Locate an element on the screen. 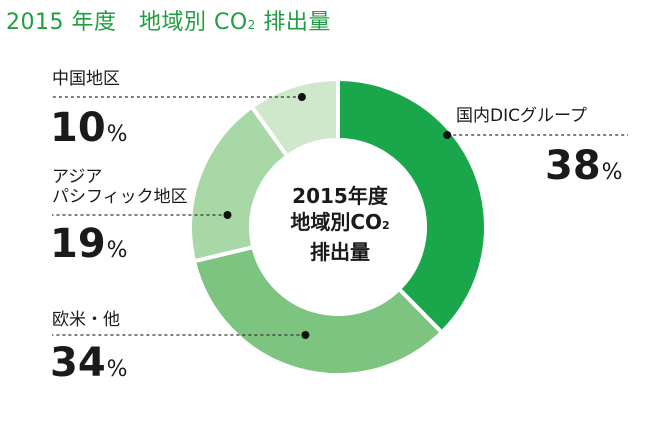  chart-title: 2015 年度 地域別 CO2 排出量 is located at coordinates (168, 22).